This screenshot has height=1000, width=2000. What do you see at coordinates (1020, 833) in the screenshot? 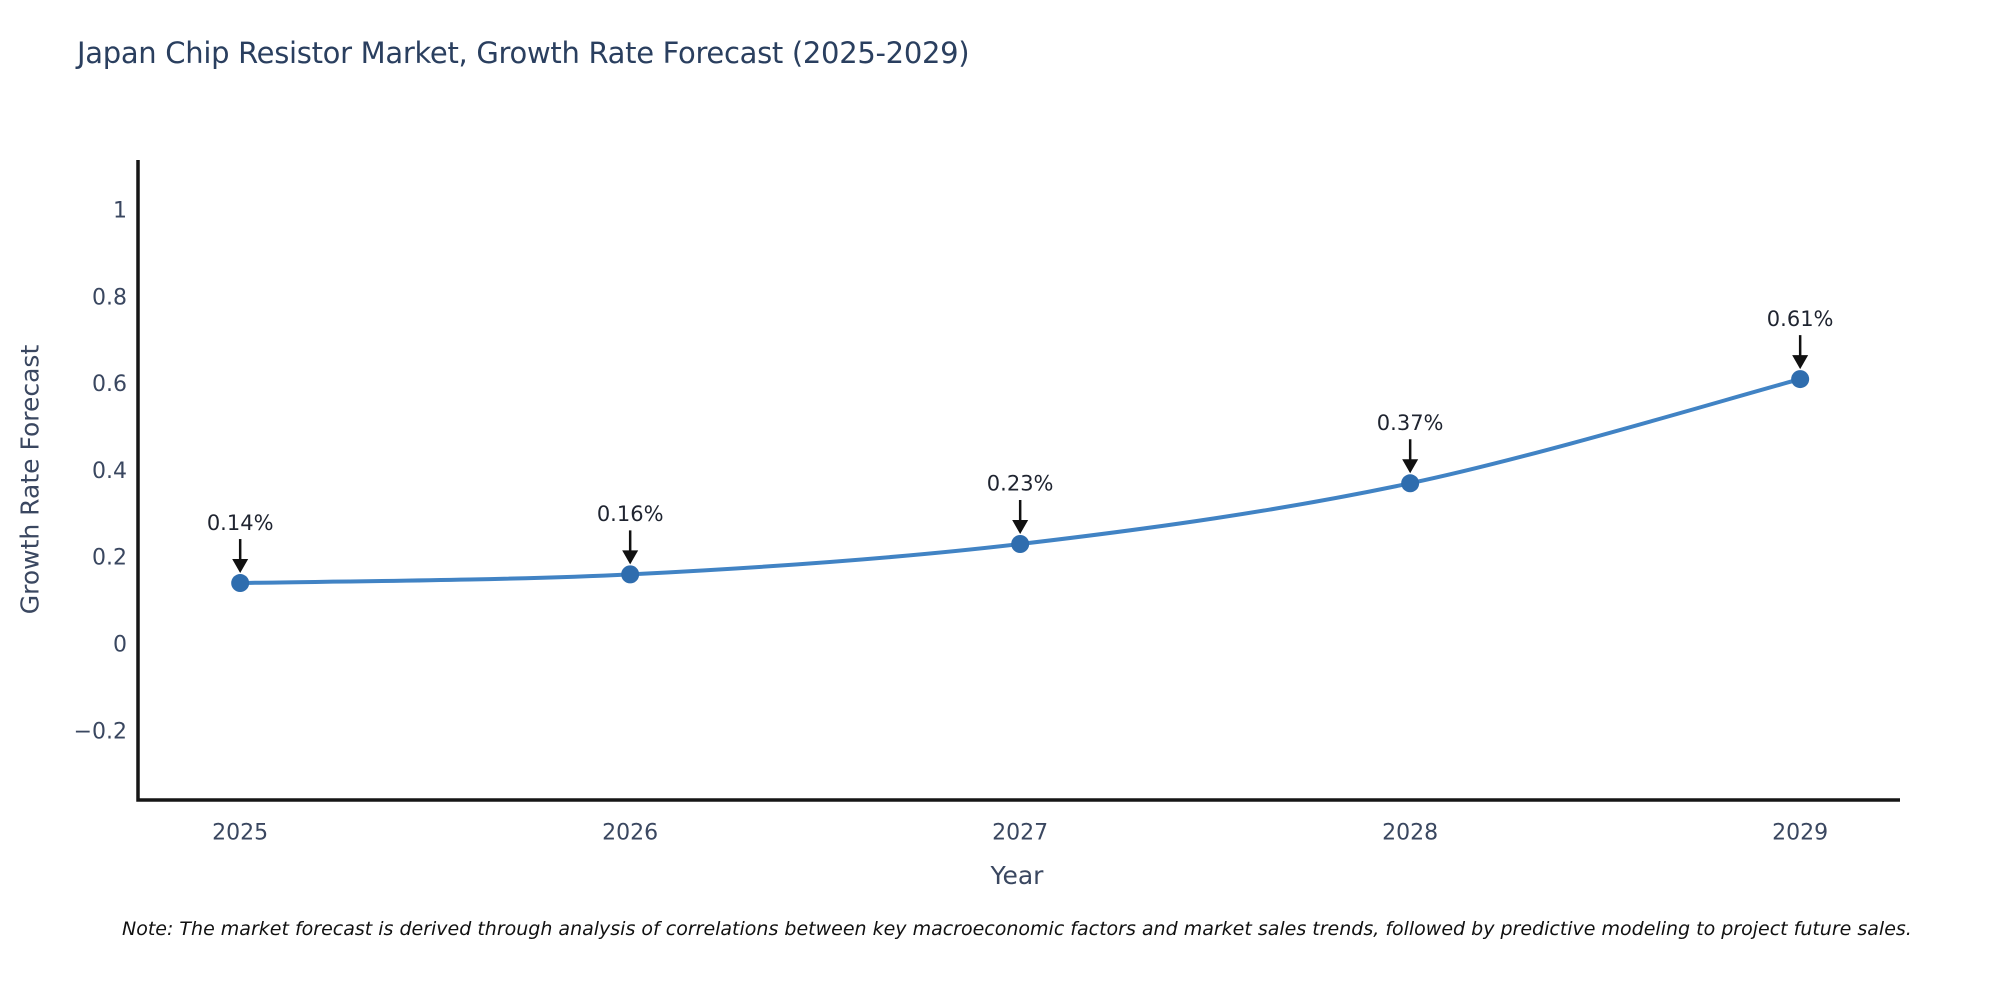
I see `x-tick-label: 2027` at bounding box center [1020, 833].